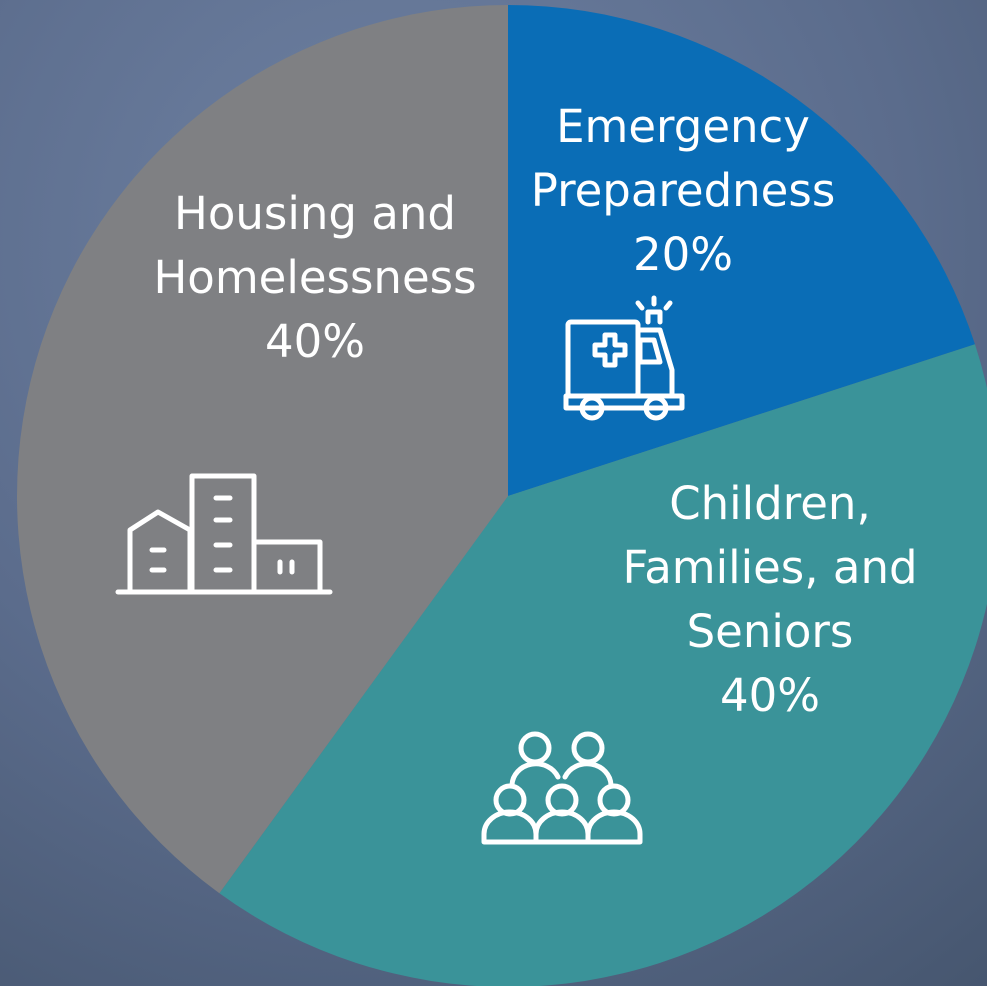  Describe the element at coordinates (770, 567) in the screenshot. I see `category-label: Children, Families, and Seniors` at that location.